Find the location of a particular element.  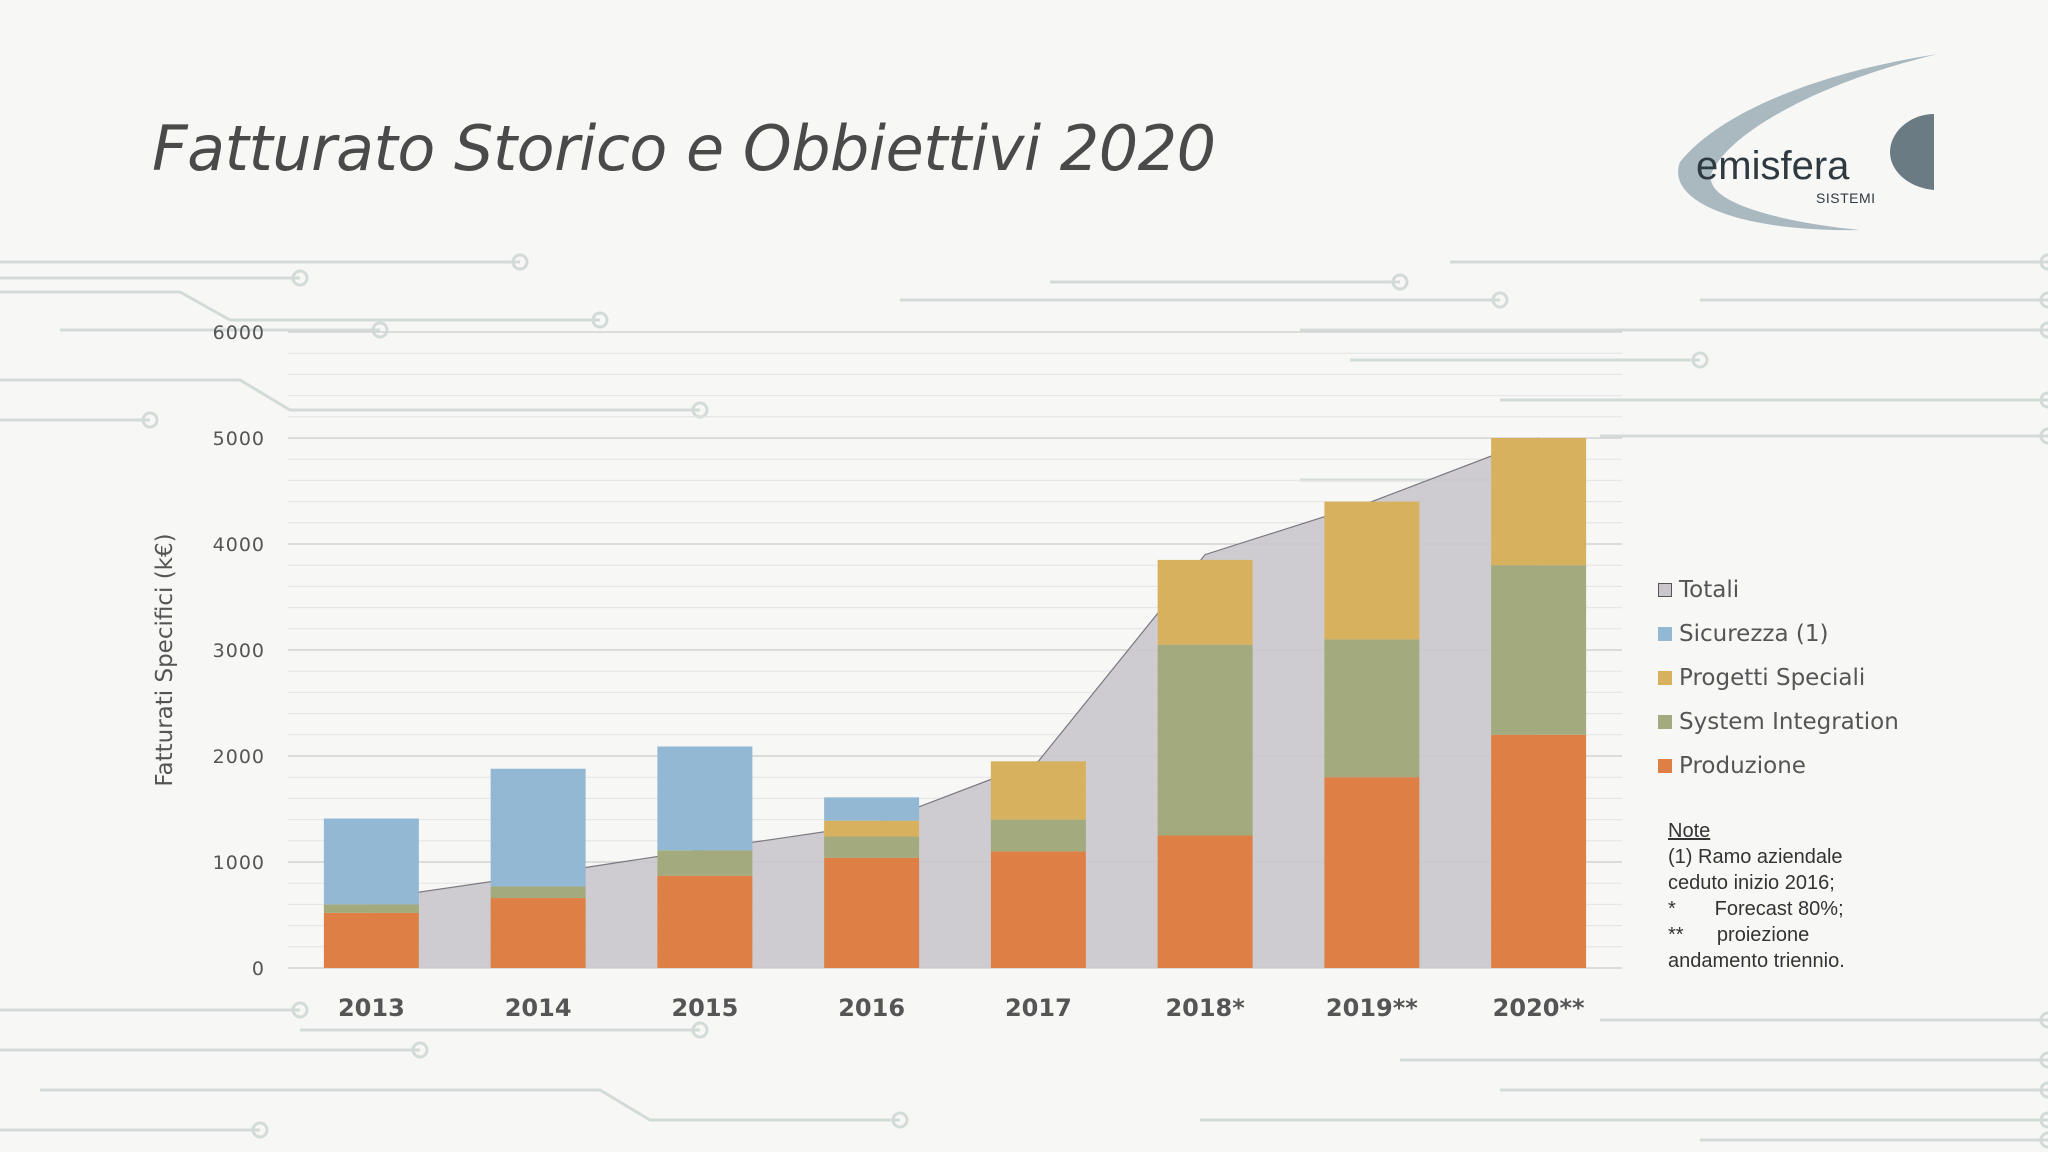

y-tick-label: 6000 is located at coordinates (239, 333).